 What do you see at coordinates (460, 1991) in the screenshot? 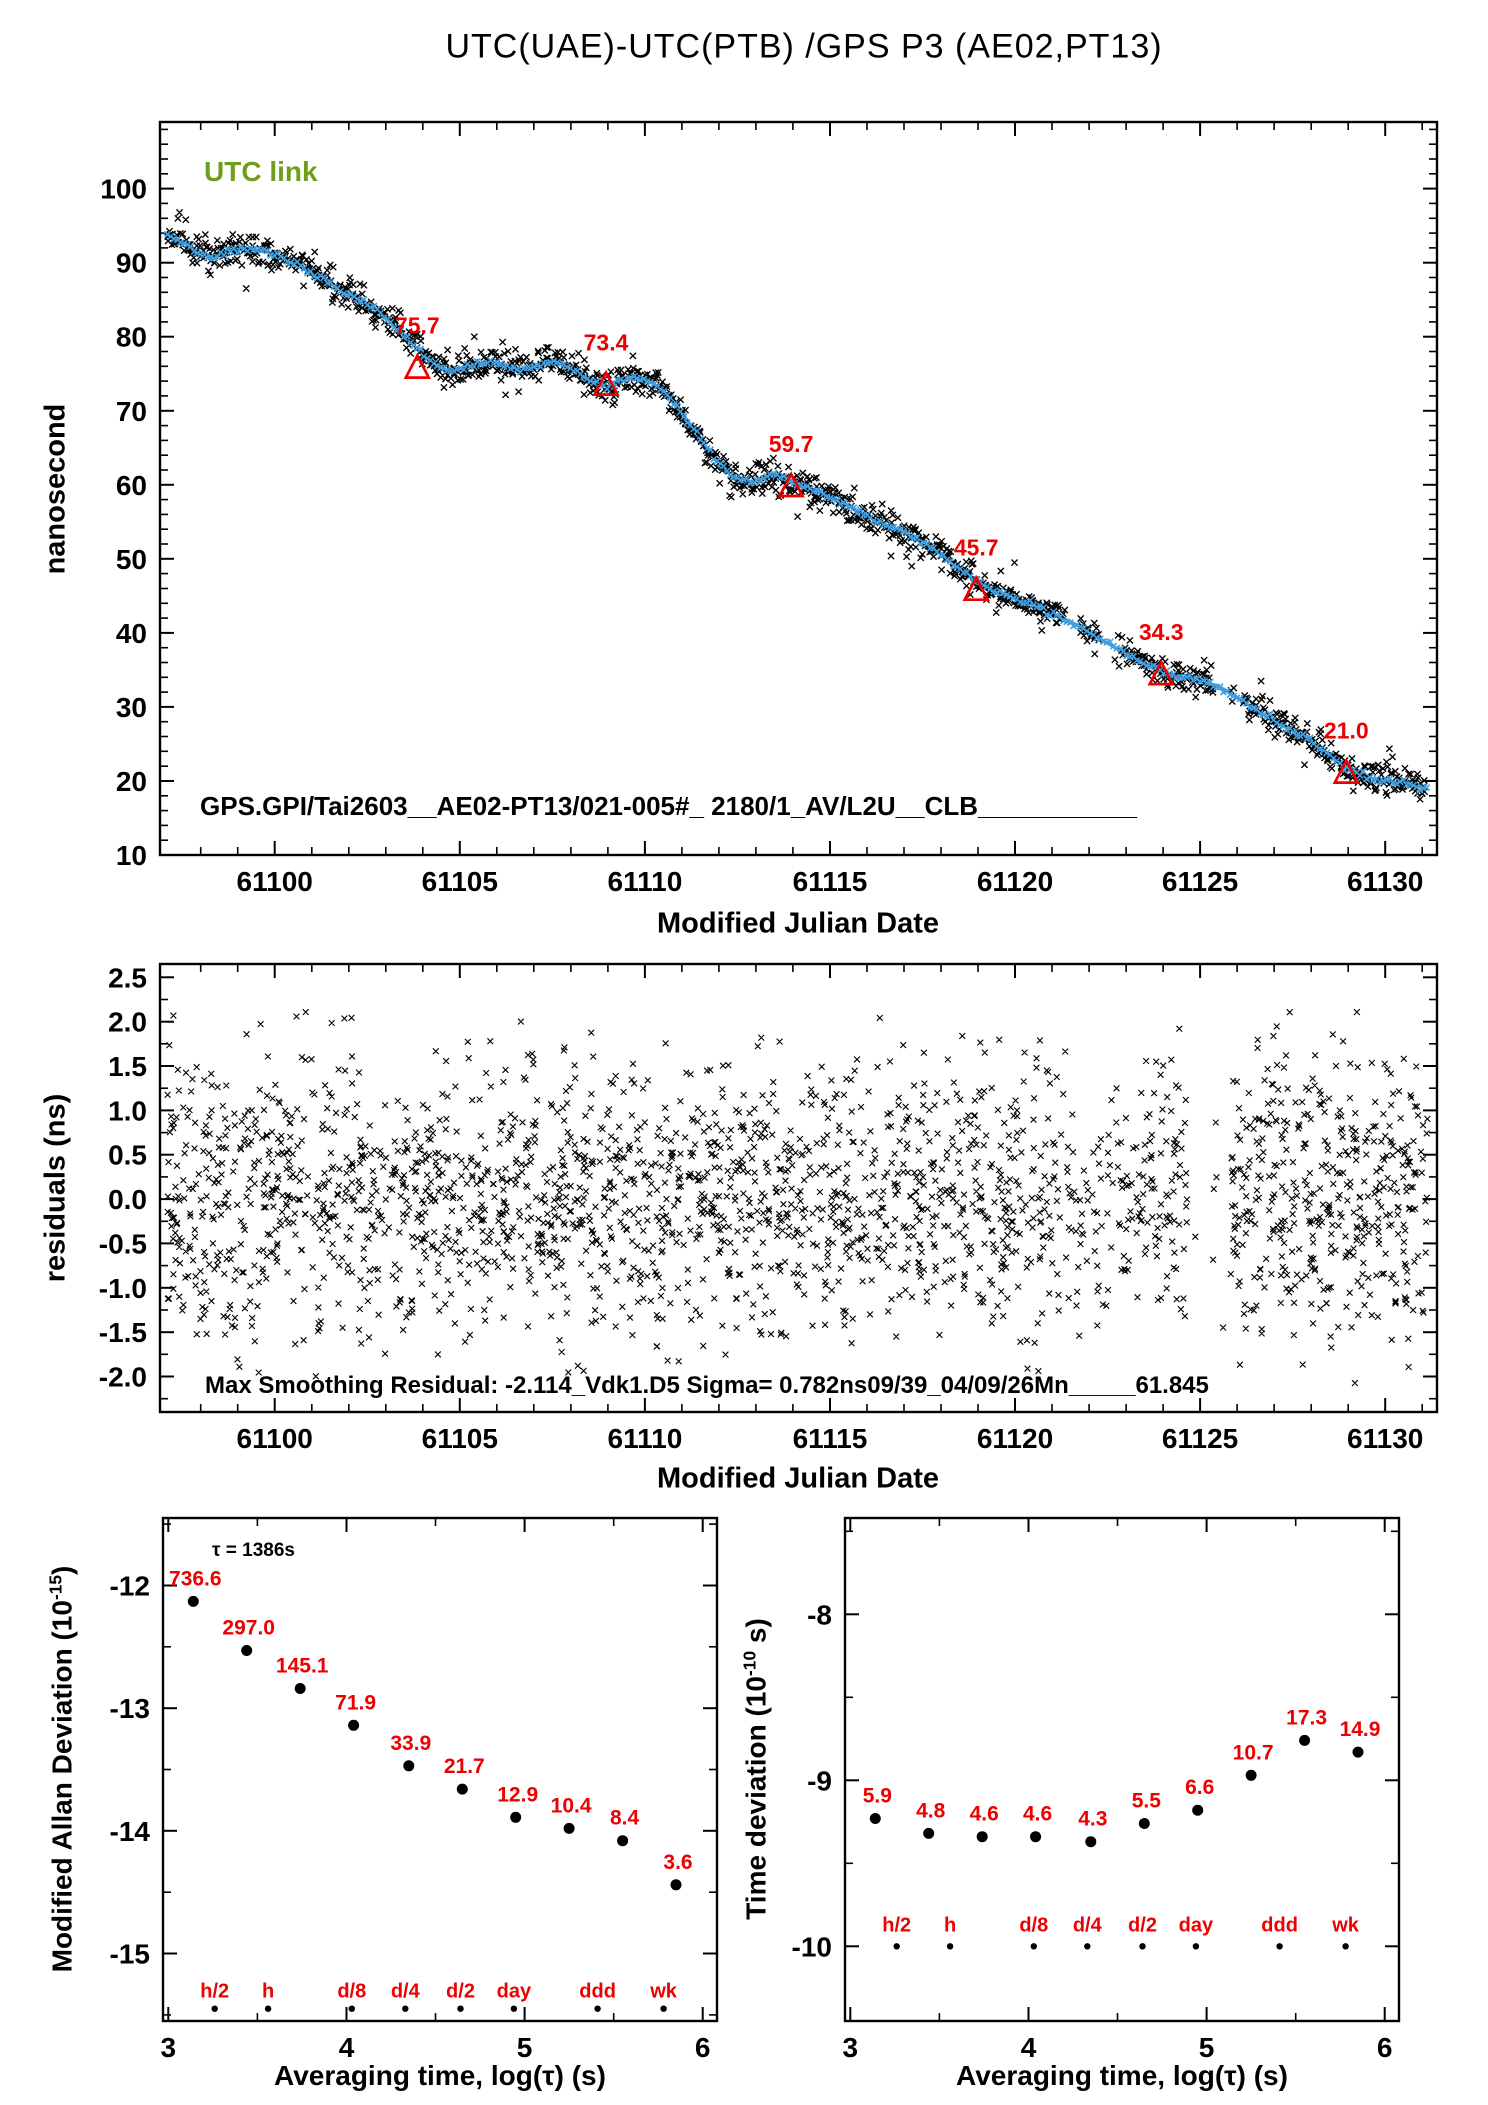
I see `mdev-interval-label: d/2` at bounding box center [460, 1991].